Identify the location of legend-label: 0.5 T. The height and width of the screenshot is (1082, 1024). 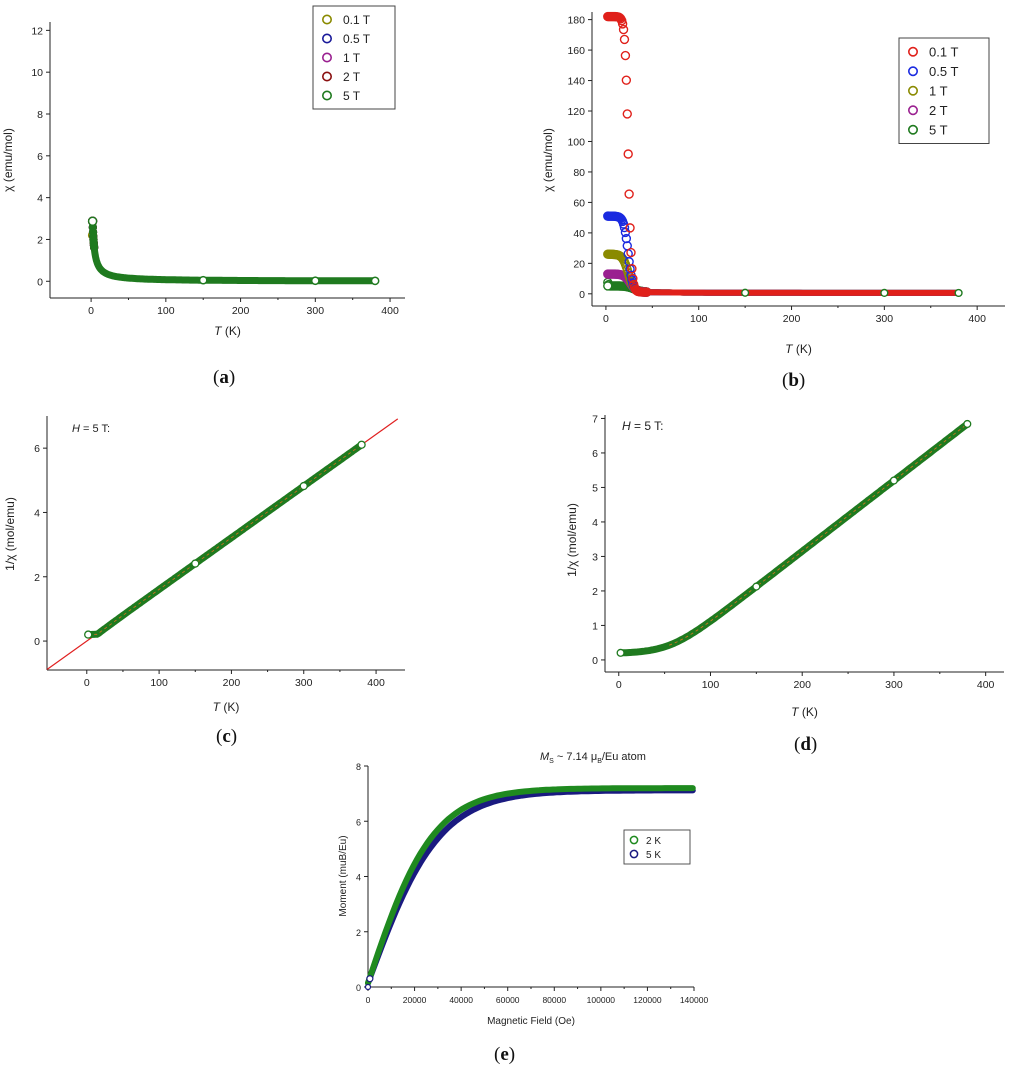
(357, 39).